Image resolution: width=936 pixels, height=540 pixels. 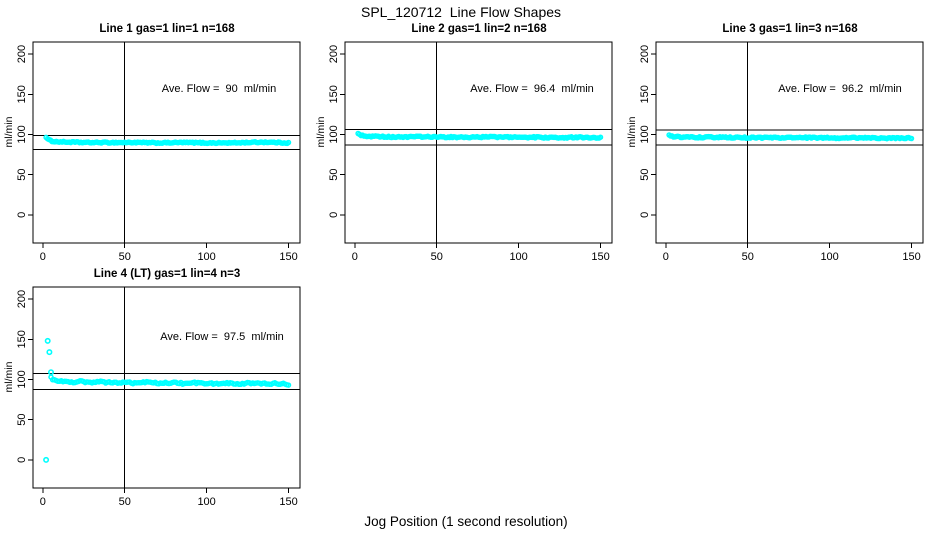 I want to click on panel-4-ave-flow-annotation: Ave. Flow = 97.5 ml/min, so click(x=222, y=337).